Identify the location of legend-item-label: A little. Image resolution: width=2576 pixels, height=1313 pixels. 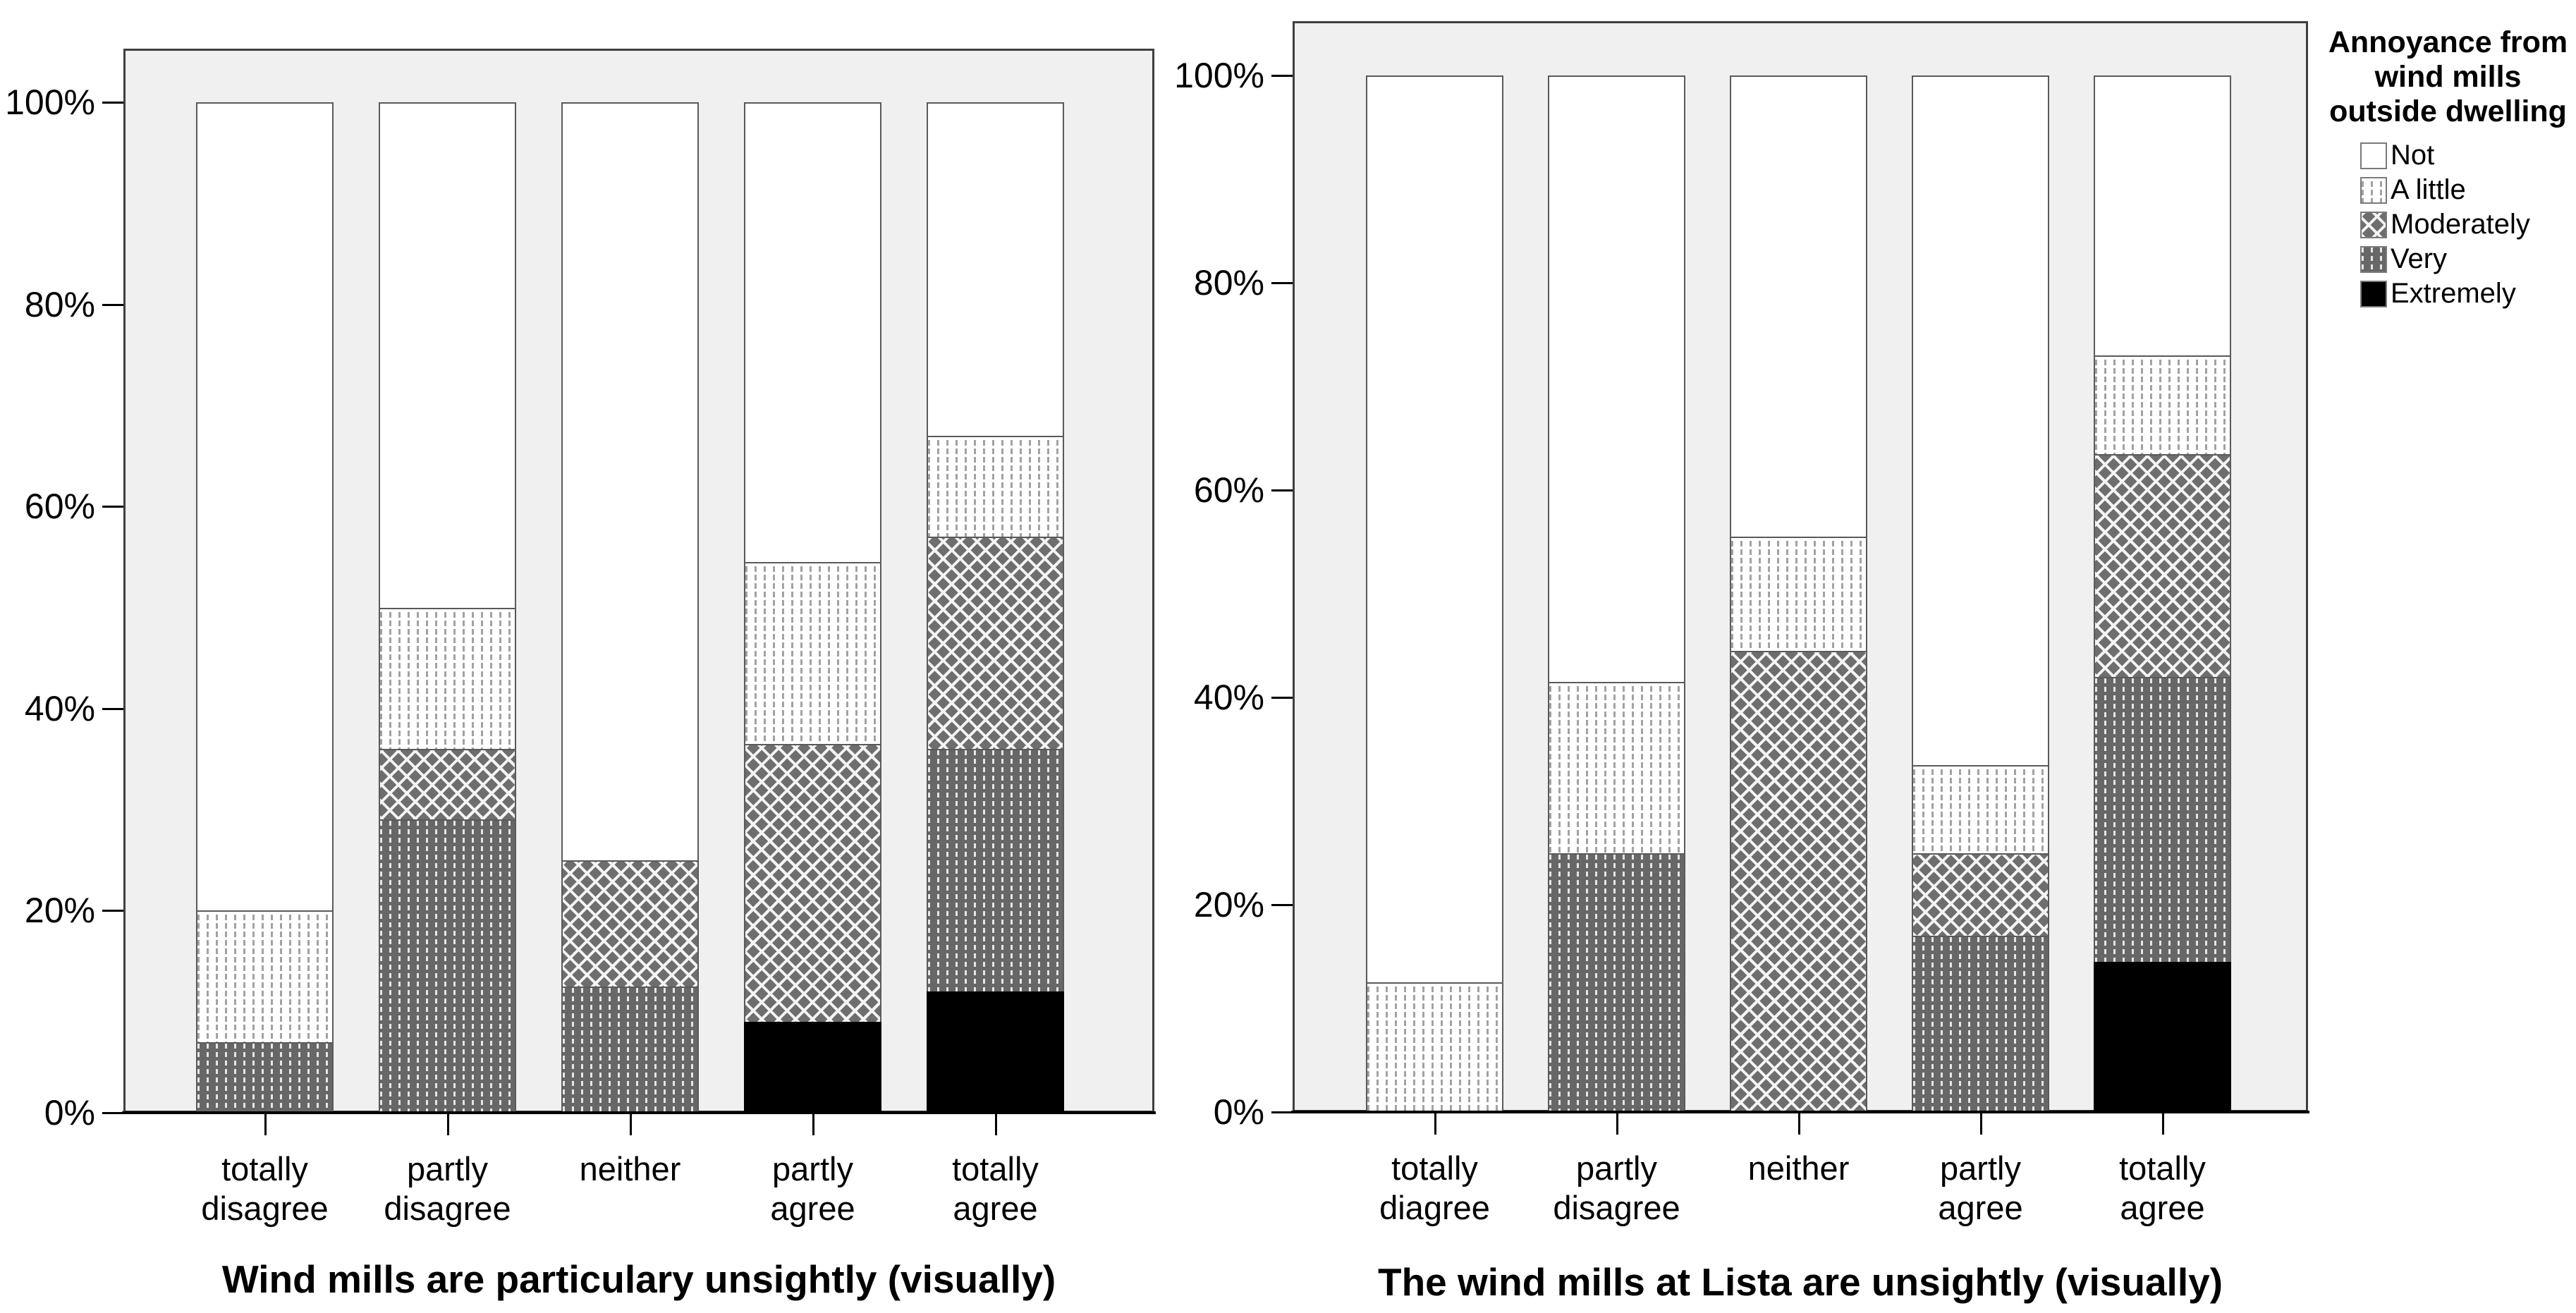
(2428, 189).